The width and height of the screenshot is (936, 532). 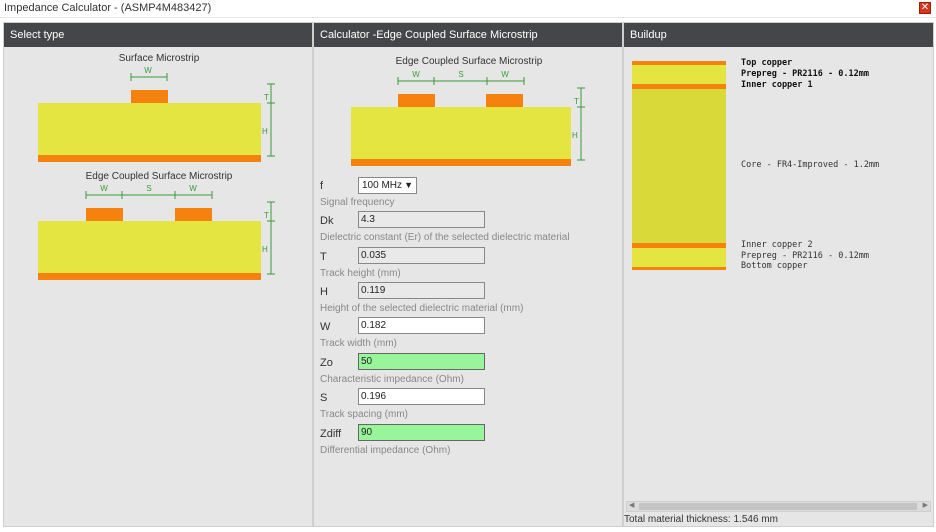 What do you see at coordinates (357, 202) in the screenshot?
I see `f-help: Signal frequency` at bounding box center [357, 202].